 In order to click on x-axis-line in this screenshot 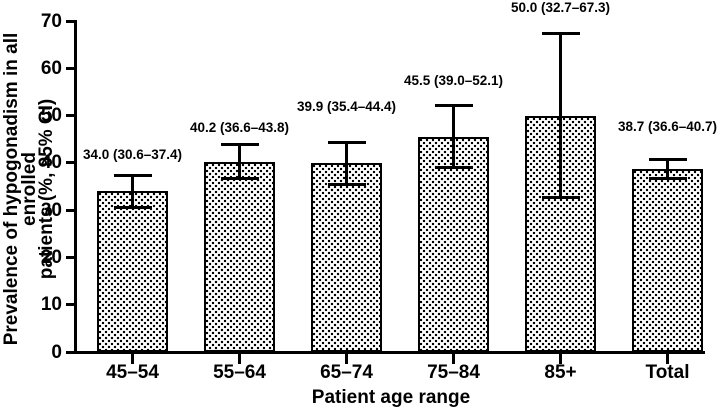, I will do `click(389, 352)`.